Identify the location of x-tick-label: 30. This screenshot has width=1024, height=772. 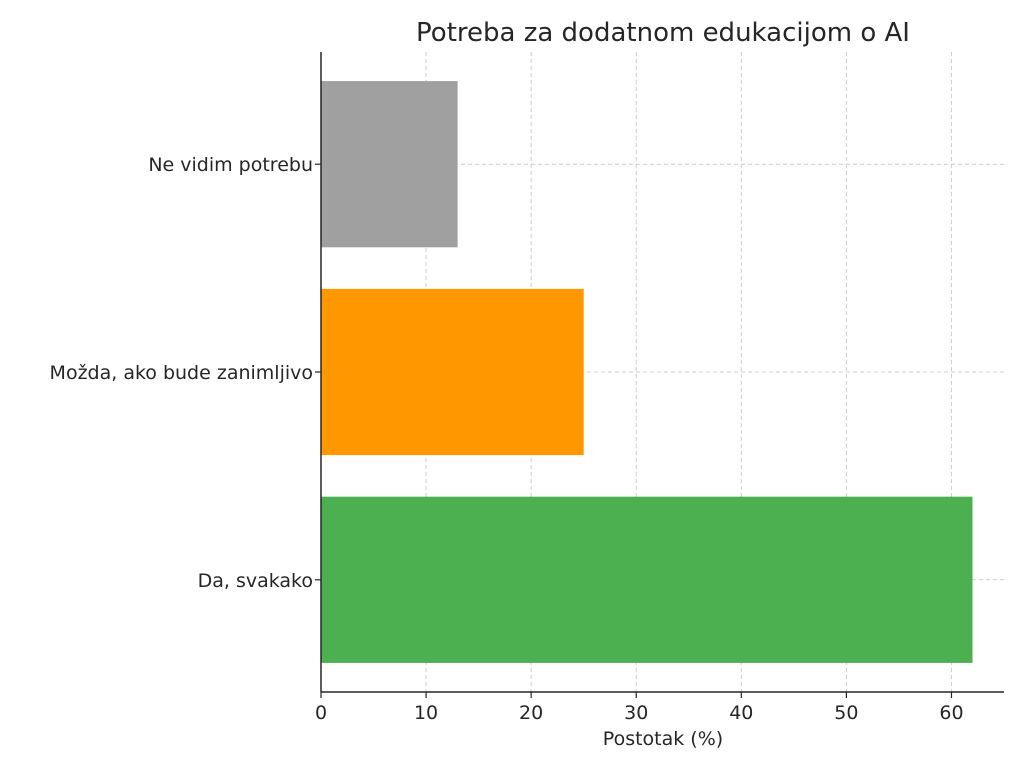
(636, 713).